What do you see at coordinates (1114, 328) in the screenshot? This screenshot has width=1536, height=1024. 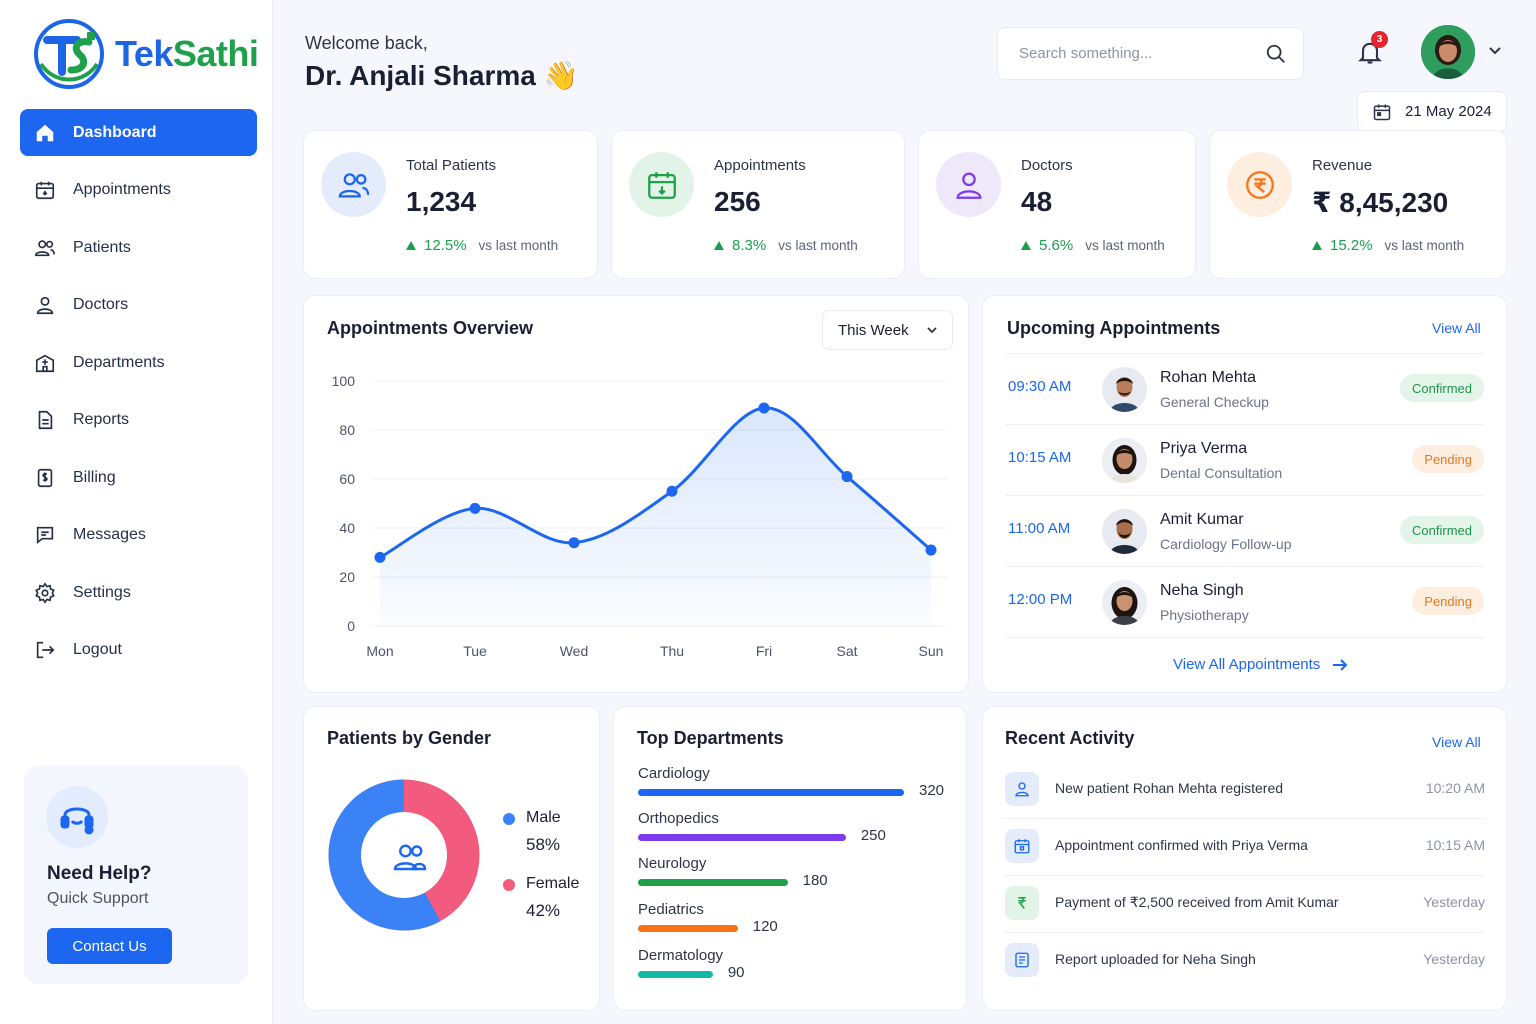 I see `upcoming-title: Upcoming Appointments` at bounding box center [1114, 328].